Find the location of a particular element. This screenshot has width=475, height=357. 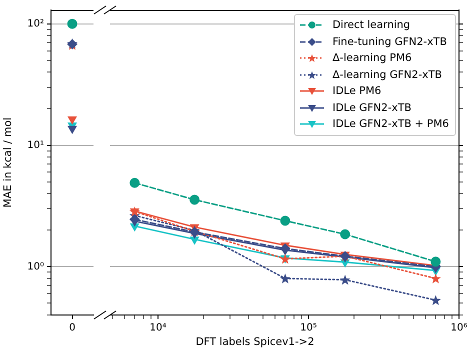

legend-label: Δ-learning PM6 is located at coordinates (372, 58).